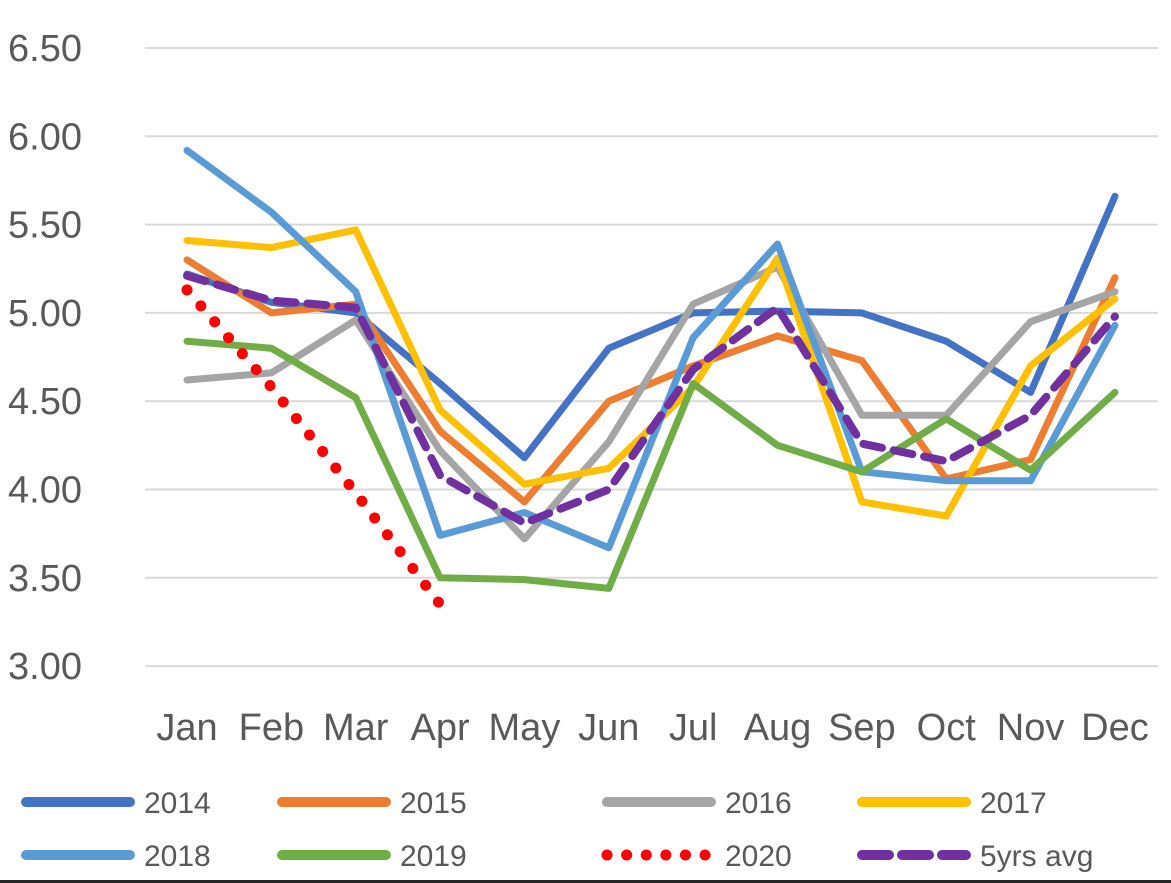  Describe the element at coordinates (45, 226) in the screenshot. I see `y-axis-tick-label: 5.50` at that location.